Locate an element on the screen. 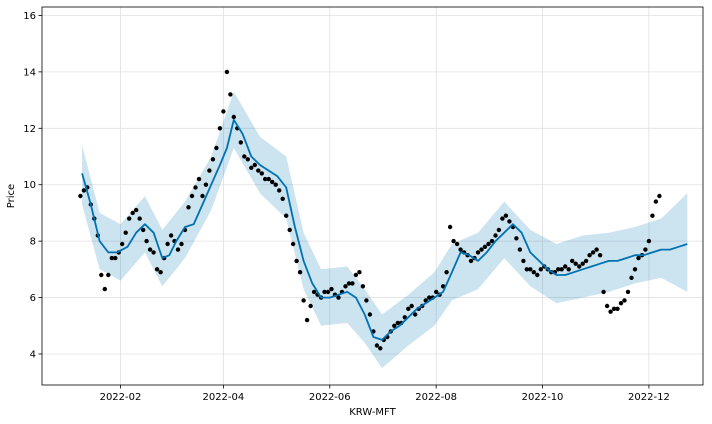 This screenshot has width=712, height=424. x-tick-label: 2022-06 is located at coordinates (330, 397).